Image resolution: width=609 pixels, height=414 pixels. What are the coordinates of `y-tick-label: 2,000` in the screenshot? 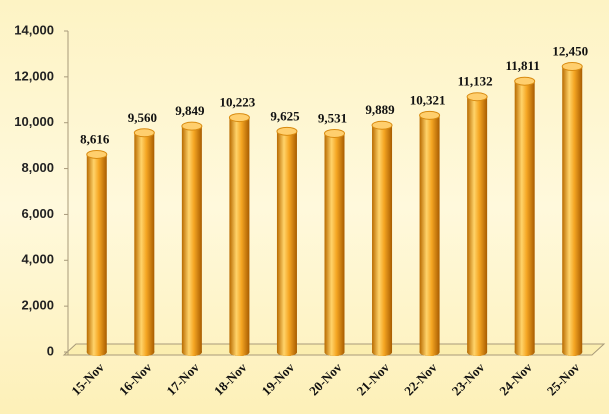 It's located at (37, 305).